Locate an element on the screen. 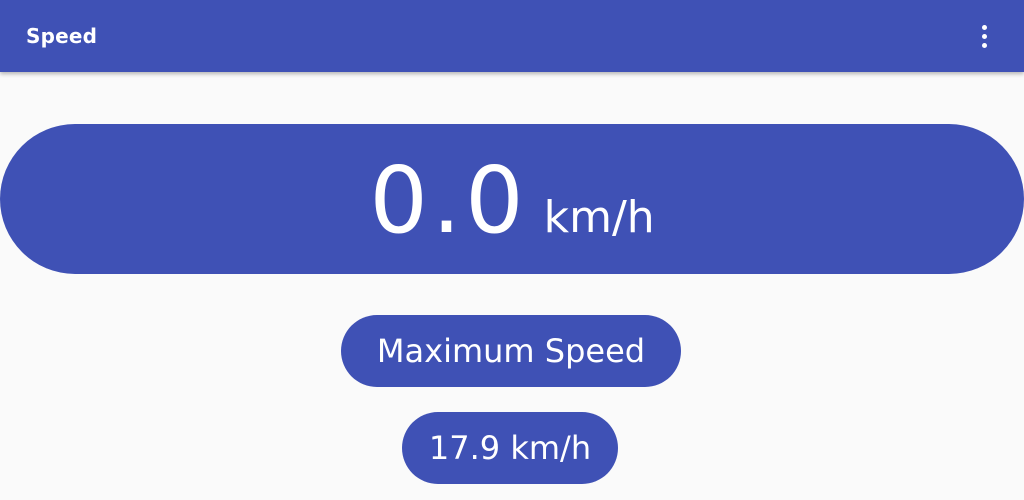 Image resolution: width=1024 pixels, height=500 pixels. current-speed-unit: km/h is located at coordinates (599, 217).